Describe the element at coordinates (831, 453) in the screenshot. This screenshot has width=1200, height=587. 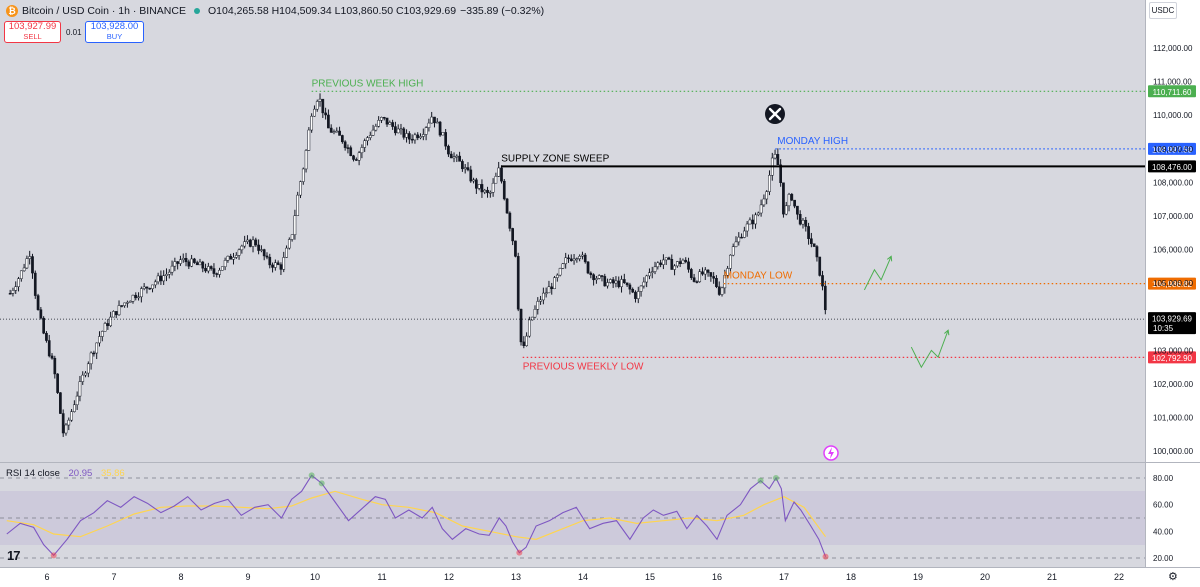
I see `lightning-icon` at that location.